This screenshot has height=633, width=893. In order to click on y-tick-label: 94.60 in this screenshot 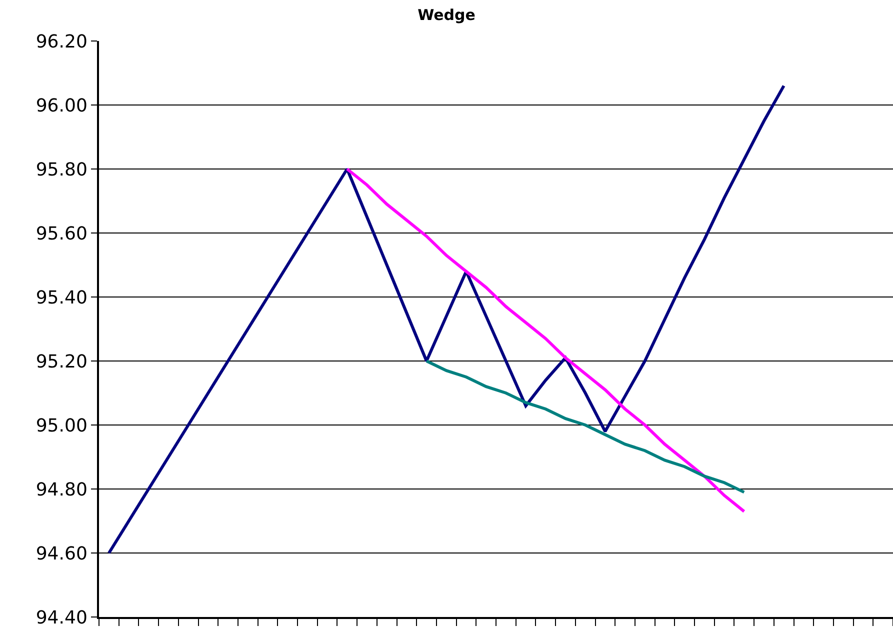, I will do `click(62, 553)`.